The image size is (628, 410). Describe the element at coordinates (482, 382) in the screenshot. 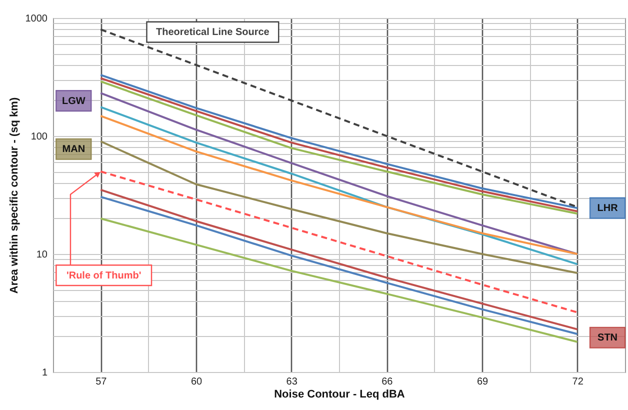

I see `x-tick-label: 69` at that location.